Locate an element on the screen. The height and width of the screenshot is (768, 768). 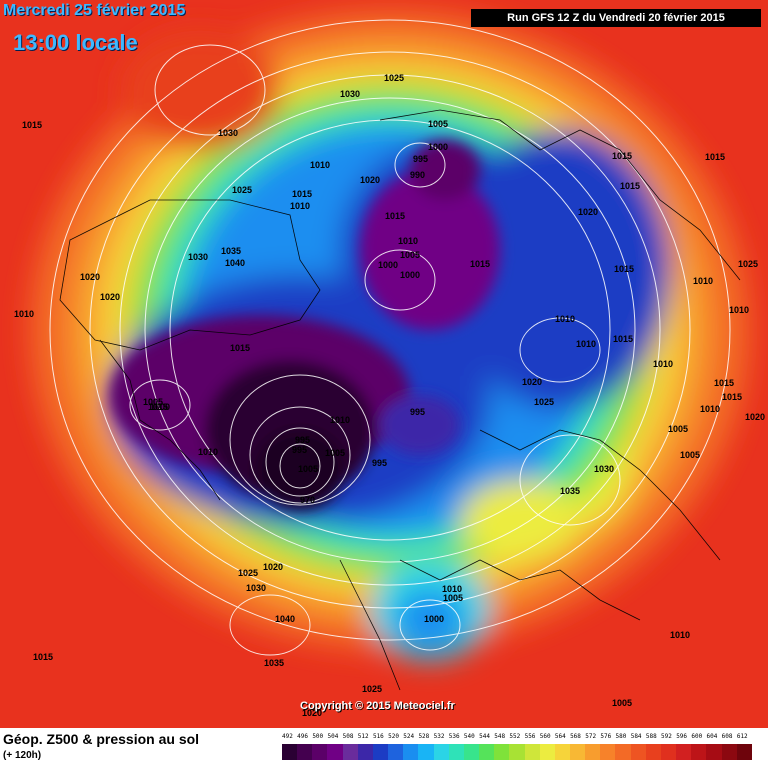
legend-label: 492 is located at coordinates (287, 736).